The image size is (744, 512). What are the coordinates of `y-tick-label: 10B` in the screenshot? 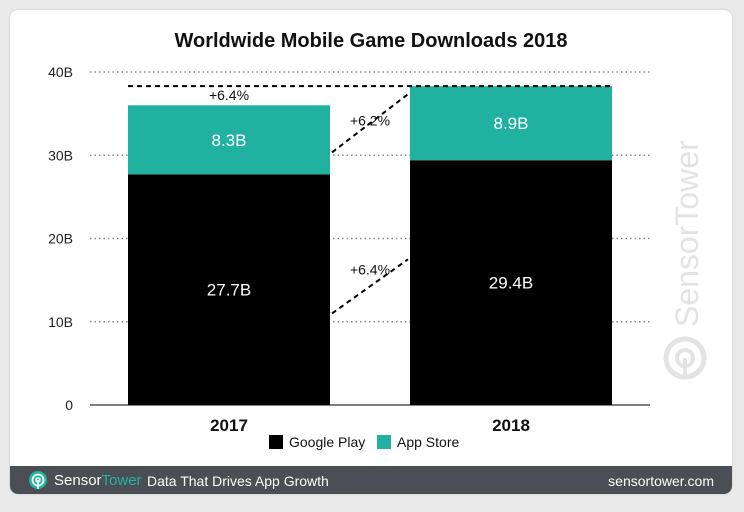 It's located at (60, 322).